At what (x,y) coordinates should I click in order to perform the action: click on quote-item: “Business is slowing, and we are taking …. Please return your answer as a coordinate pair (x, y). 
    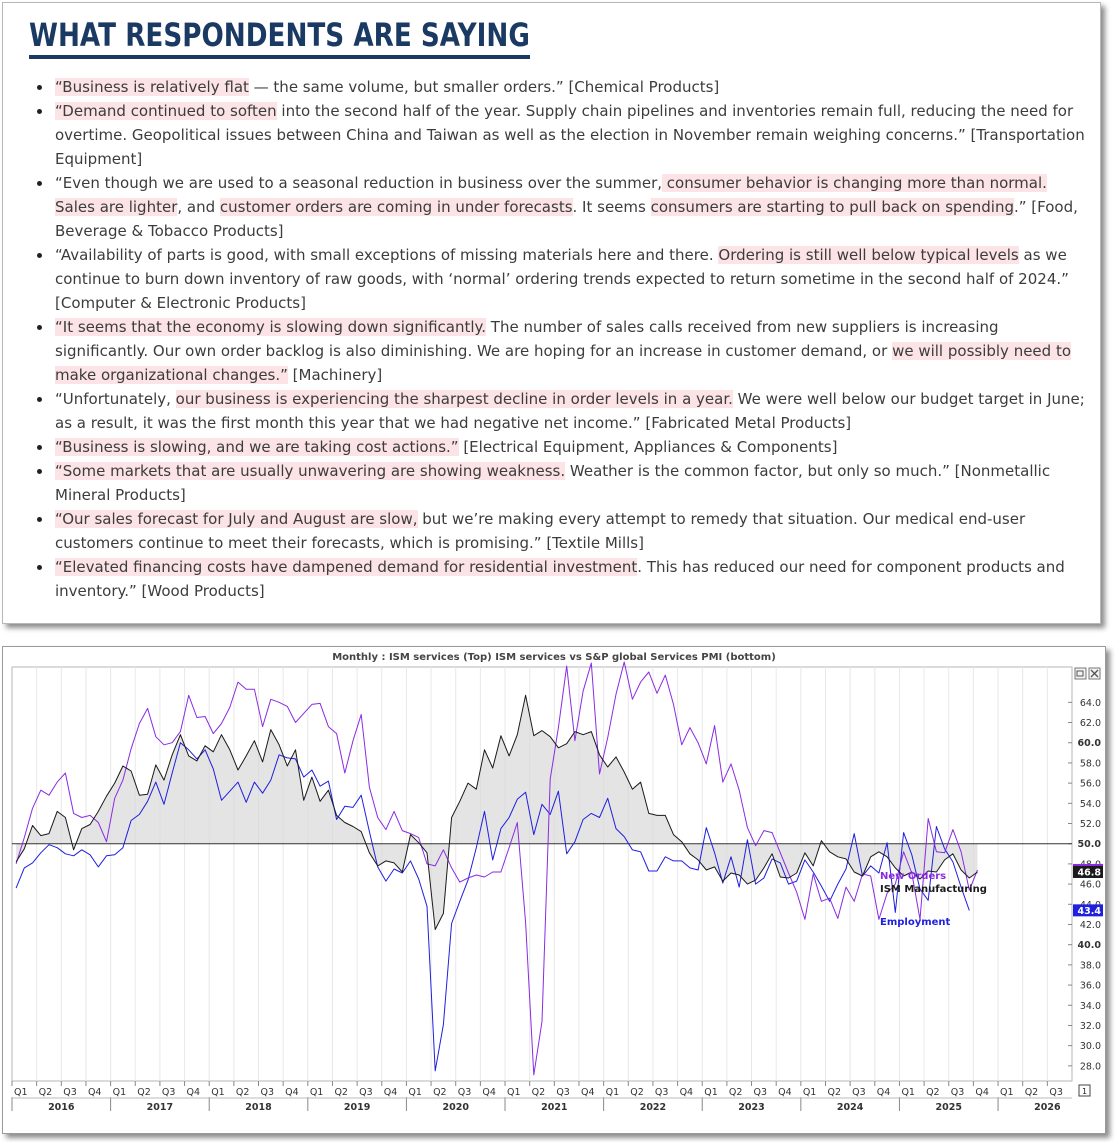
    Looking at the image, I should click on (561, 447).